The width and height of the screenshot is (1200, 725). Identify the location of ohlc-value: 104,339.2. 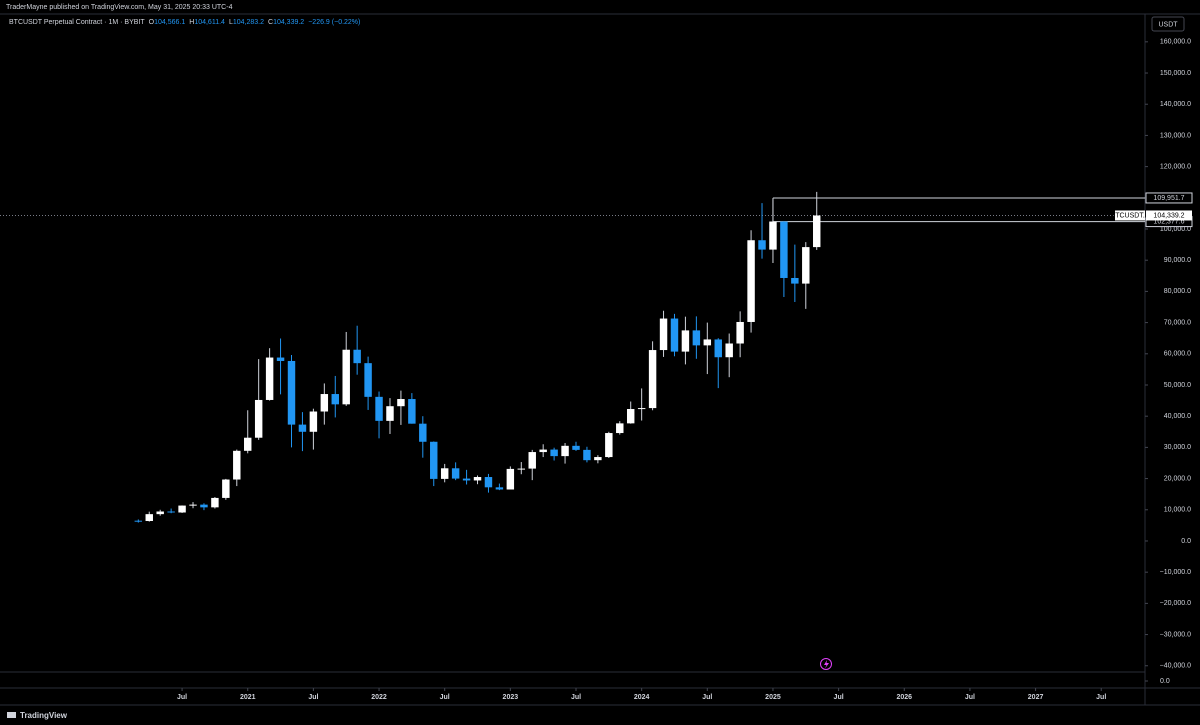
(288, 22).